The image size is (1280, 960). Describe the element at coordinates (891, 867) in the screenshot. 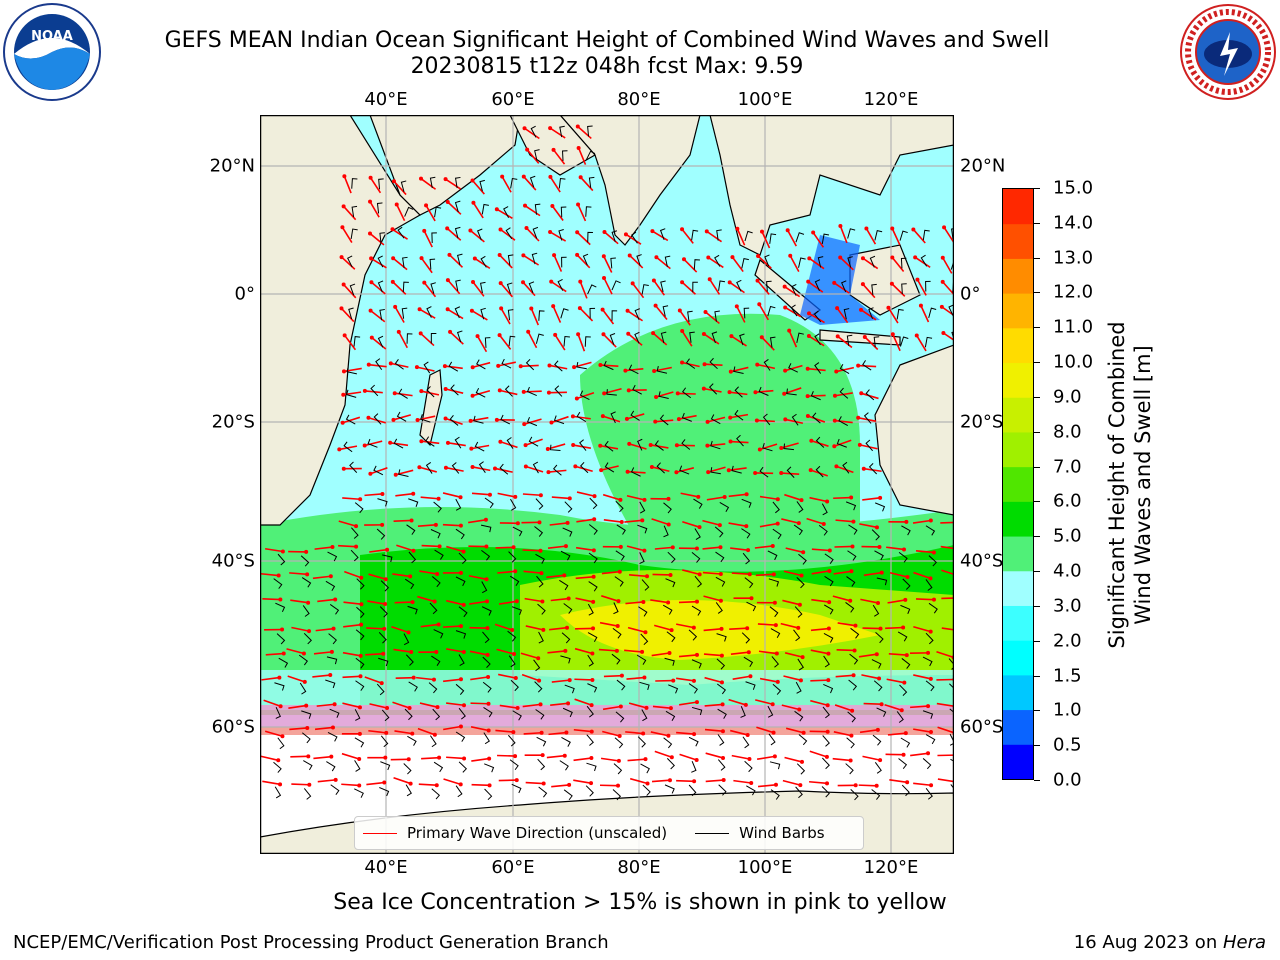

I see `bot-tick-label: 120°E` at that location.